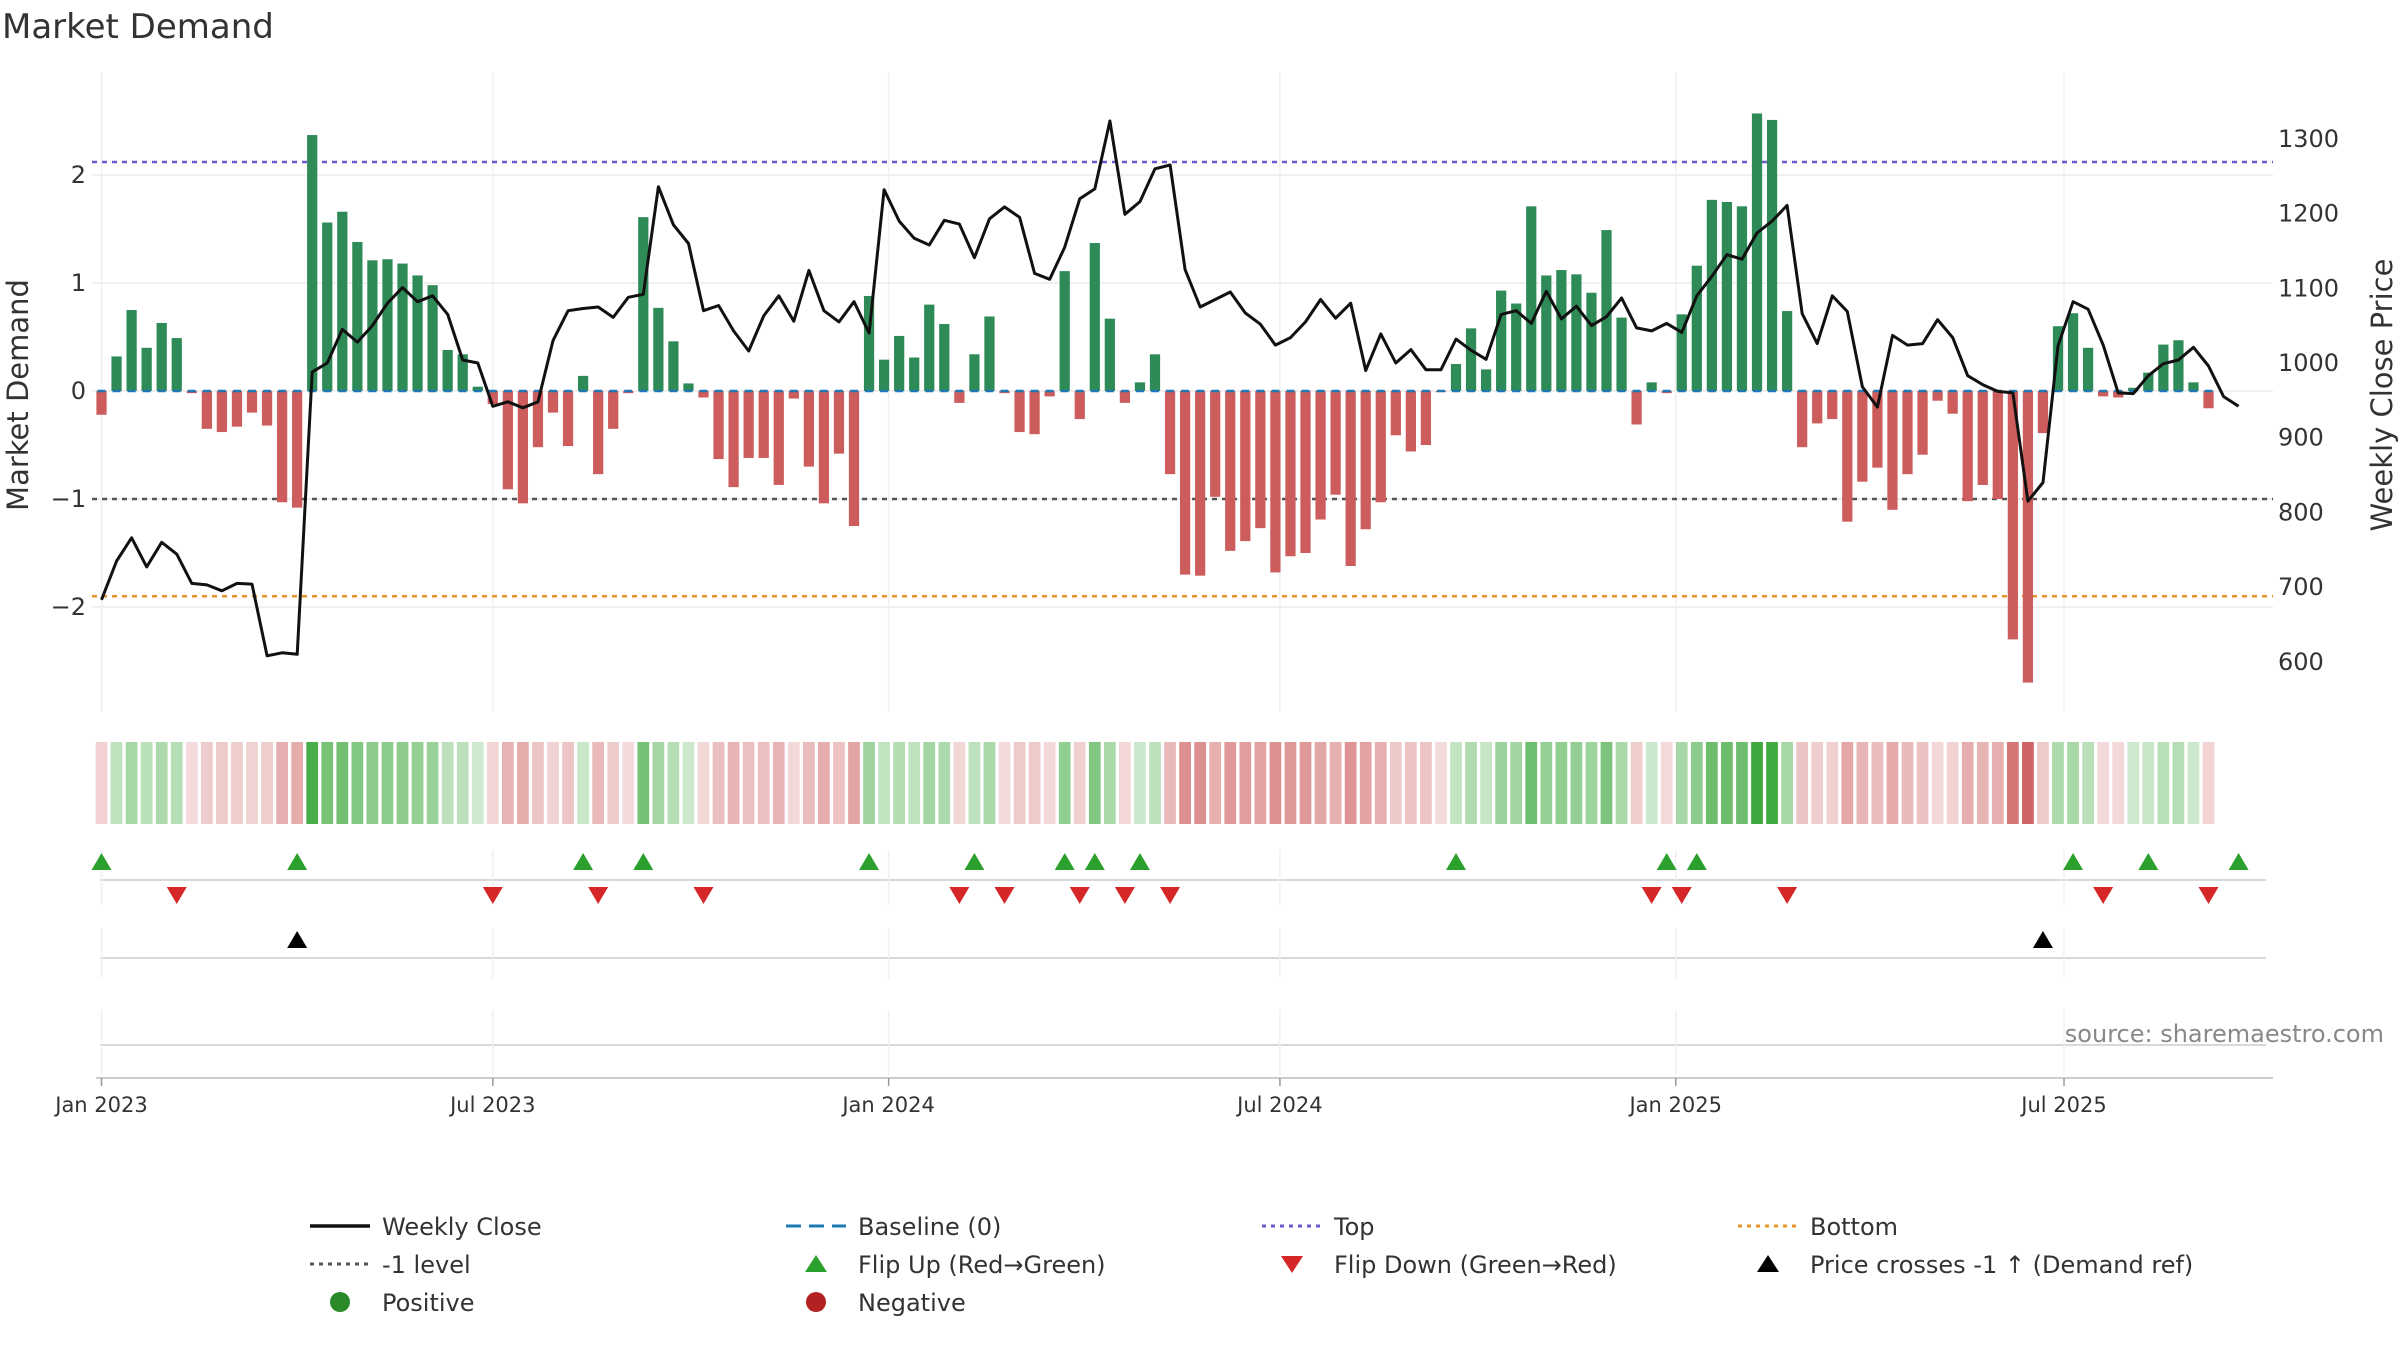 The width and height of the screenshot is (2400, 1350). What do you see at coordinates (18, 395) in the screenshot?
I see `y-axis-label-left: Market Demand` at bounding box center [18, 395].